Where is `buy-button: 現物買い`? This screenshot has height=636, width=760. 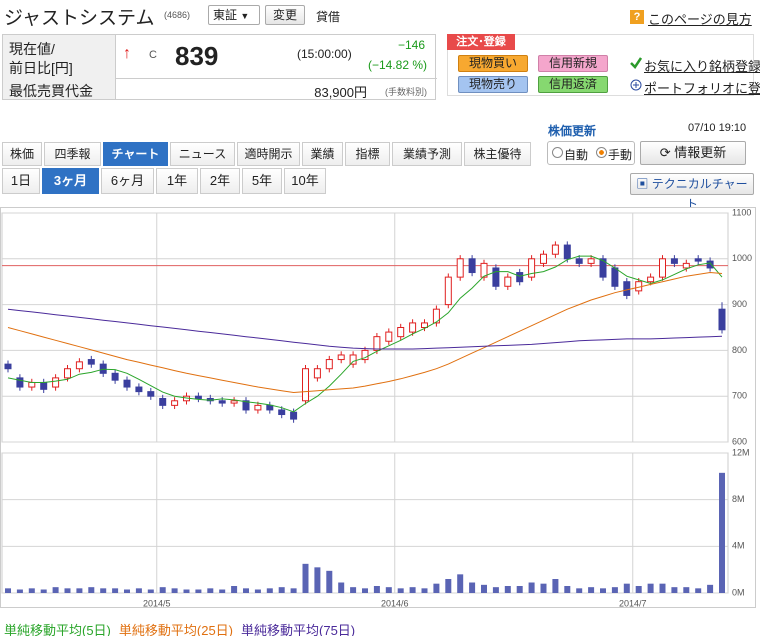
buy-button: 現物買い is located at coordinates (493, 63).